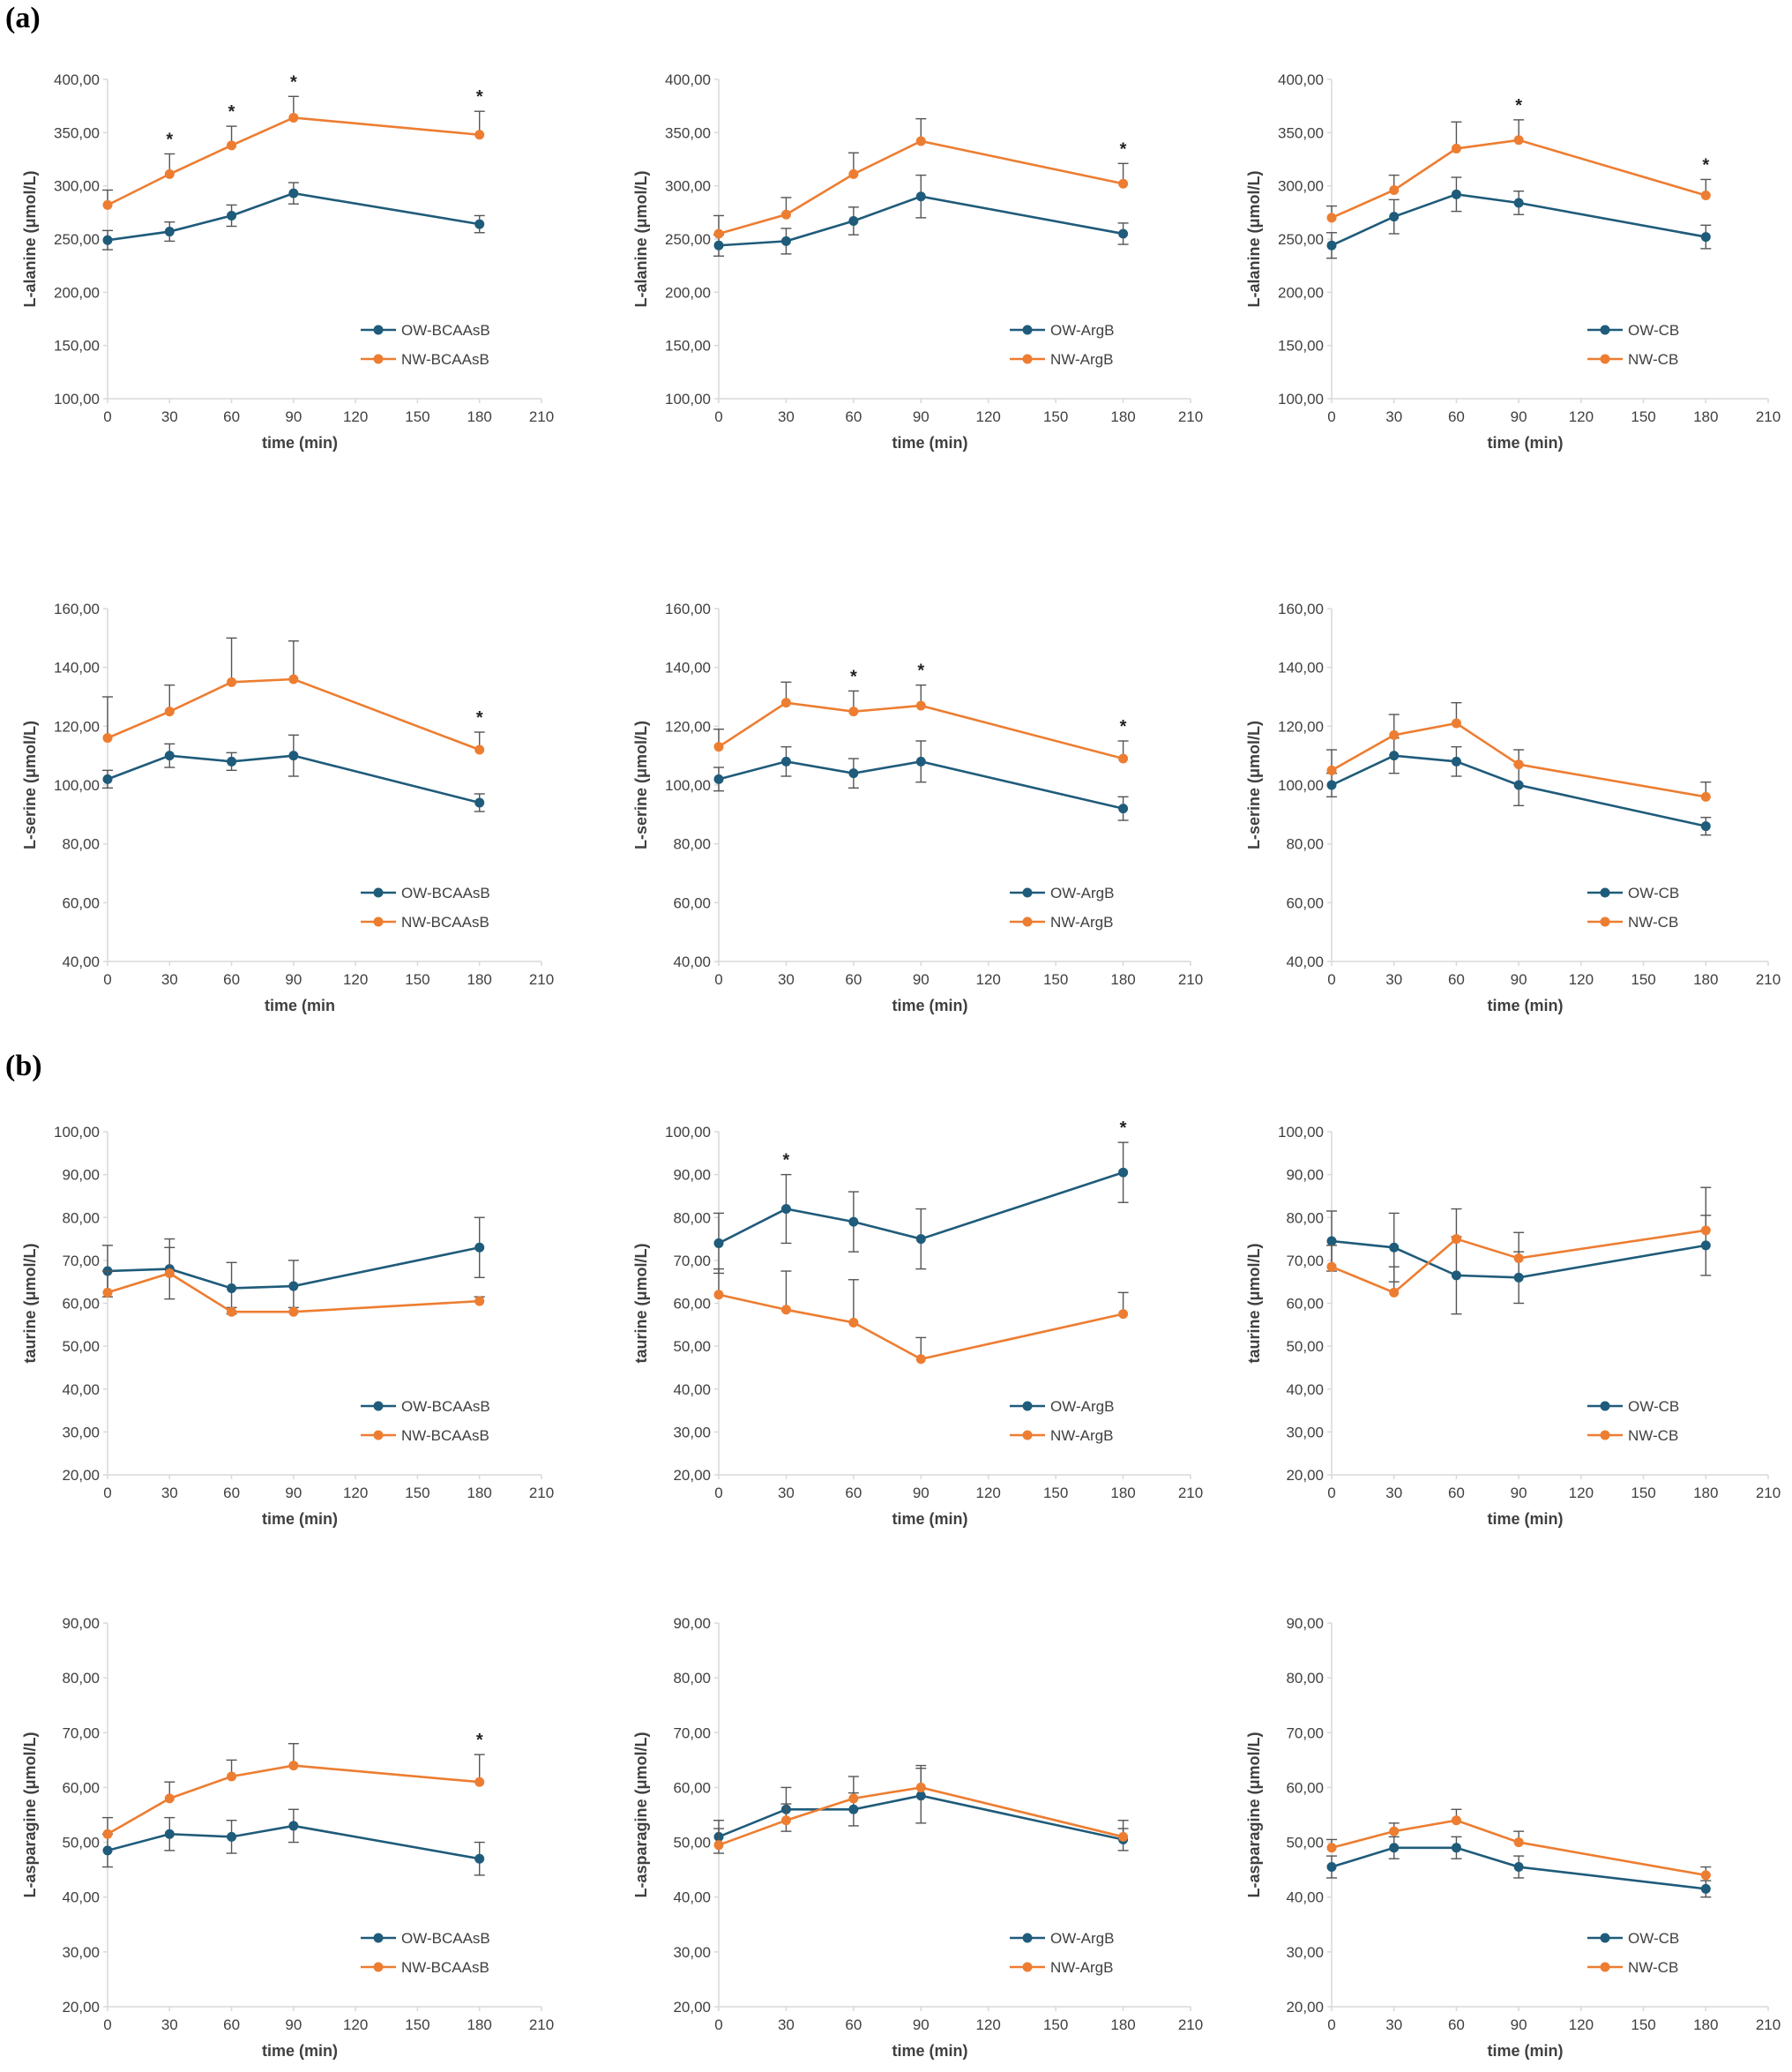  Describe the element at coordinates (1633, 1406) in the screenshot. I see `legend-entry: OW-CB` at that location.